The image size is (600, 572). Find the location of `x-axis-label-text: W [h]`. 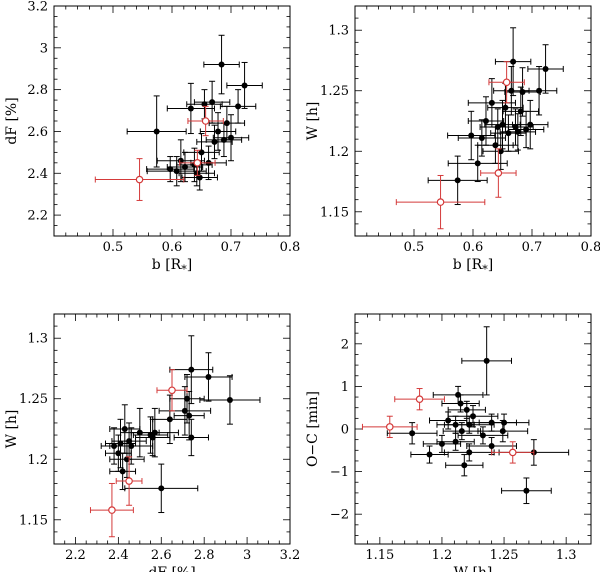

x-axis-label-text: W [h] is located at coordinates (473, 568).